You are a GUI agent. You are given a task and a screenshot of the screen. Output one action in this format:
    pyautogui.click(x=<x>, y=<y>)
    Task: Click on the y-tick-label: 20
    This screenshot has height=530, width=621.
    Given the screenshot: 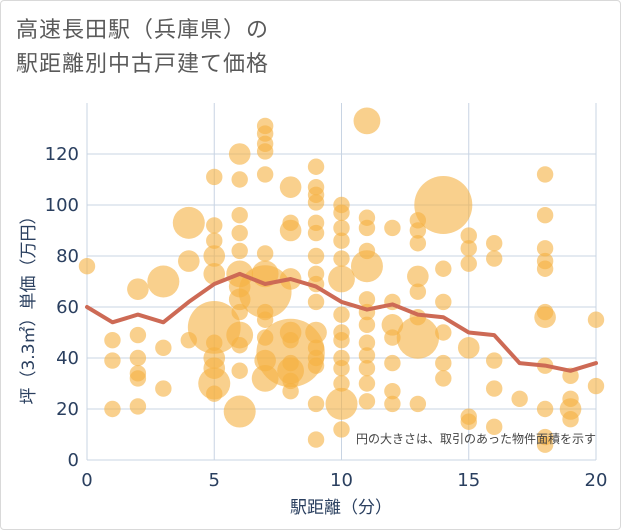 What is the action you would take?
    pyautogui.click(x=67, y=409)
    